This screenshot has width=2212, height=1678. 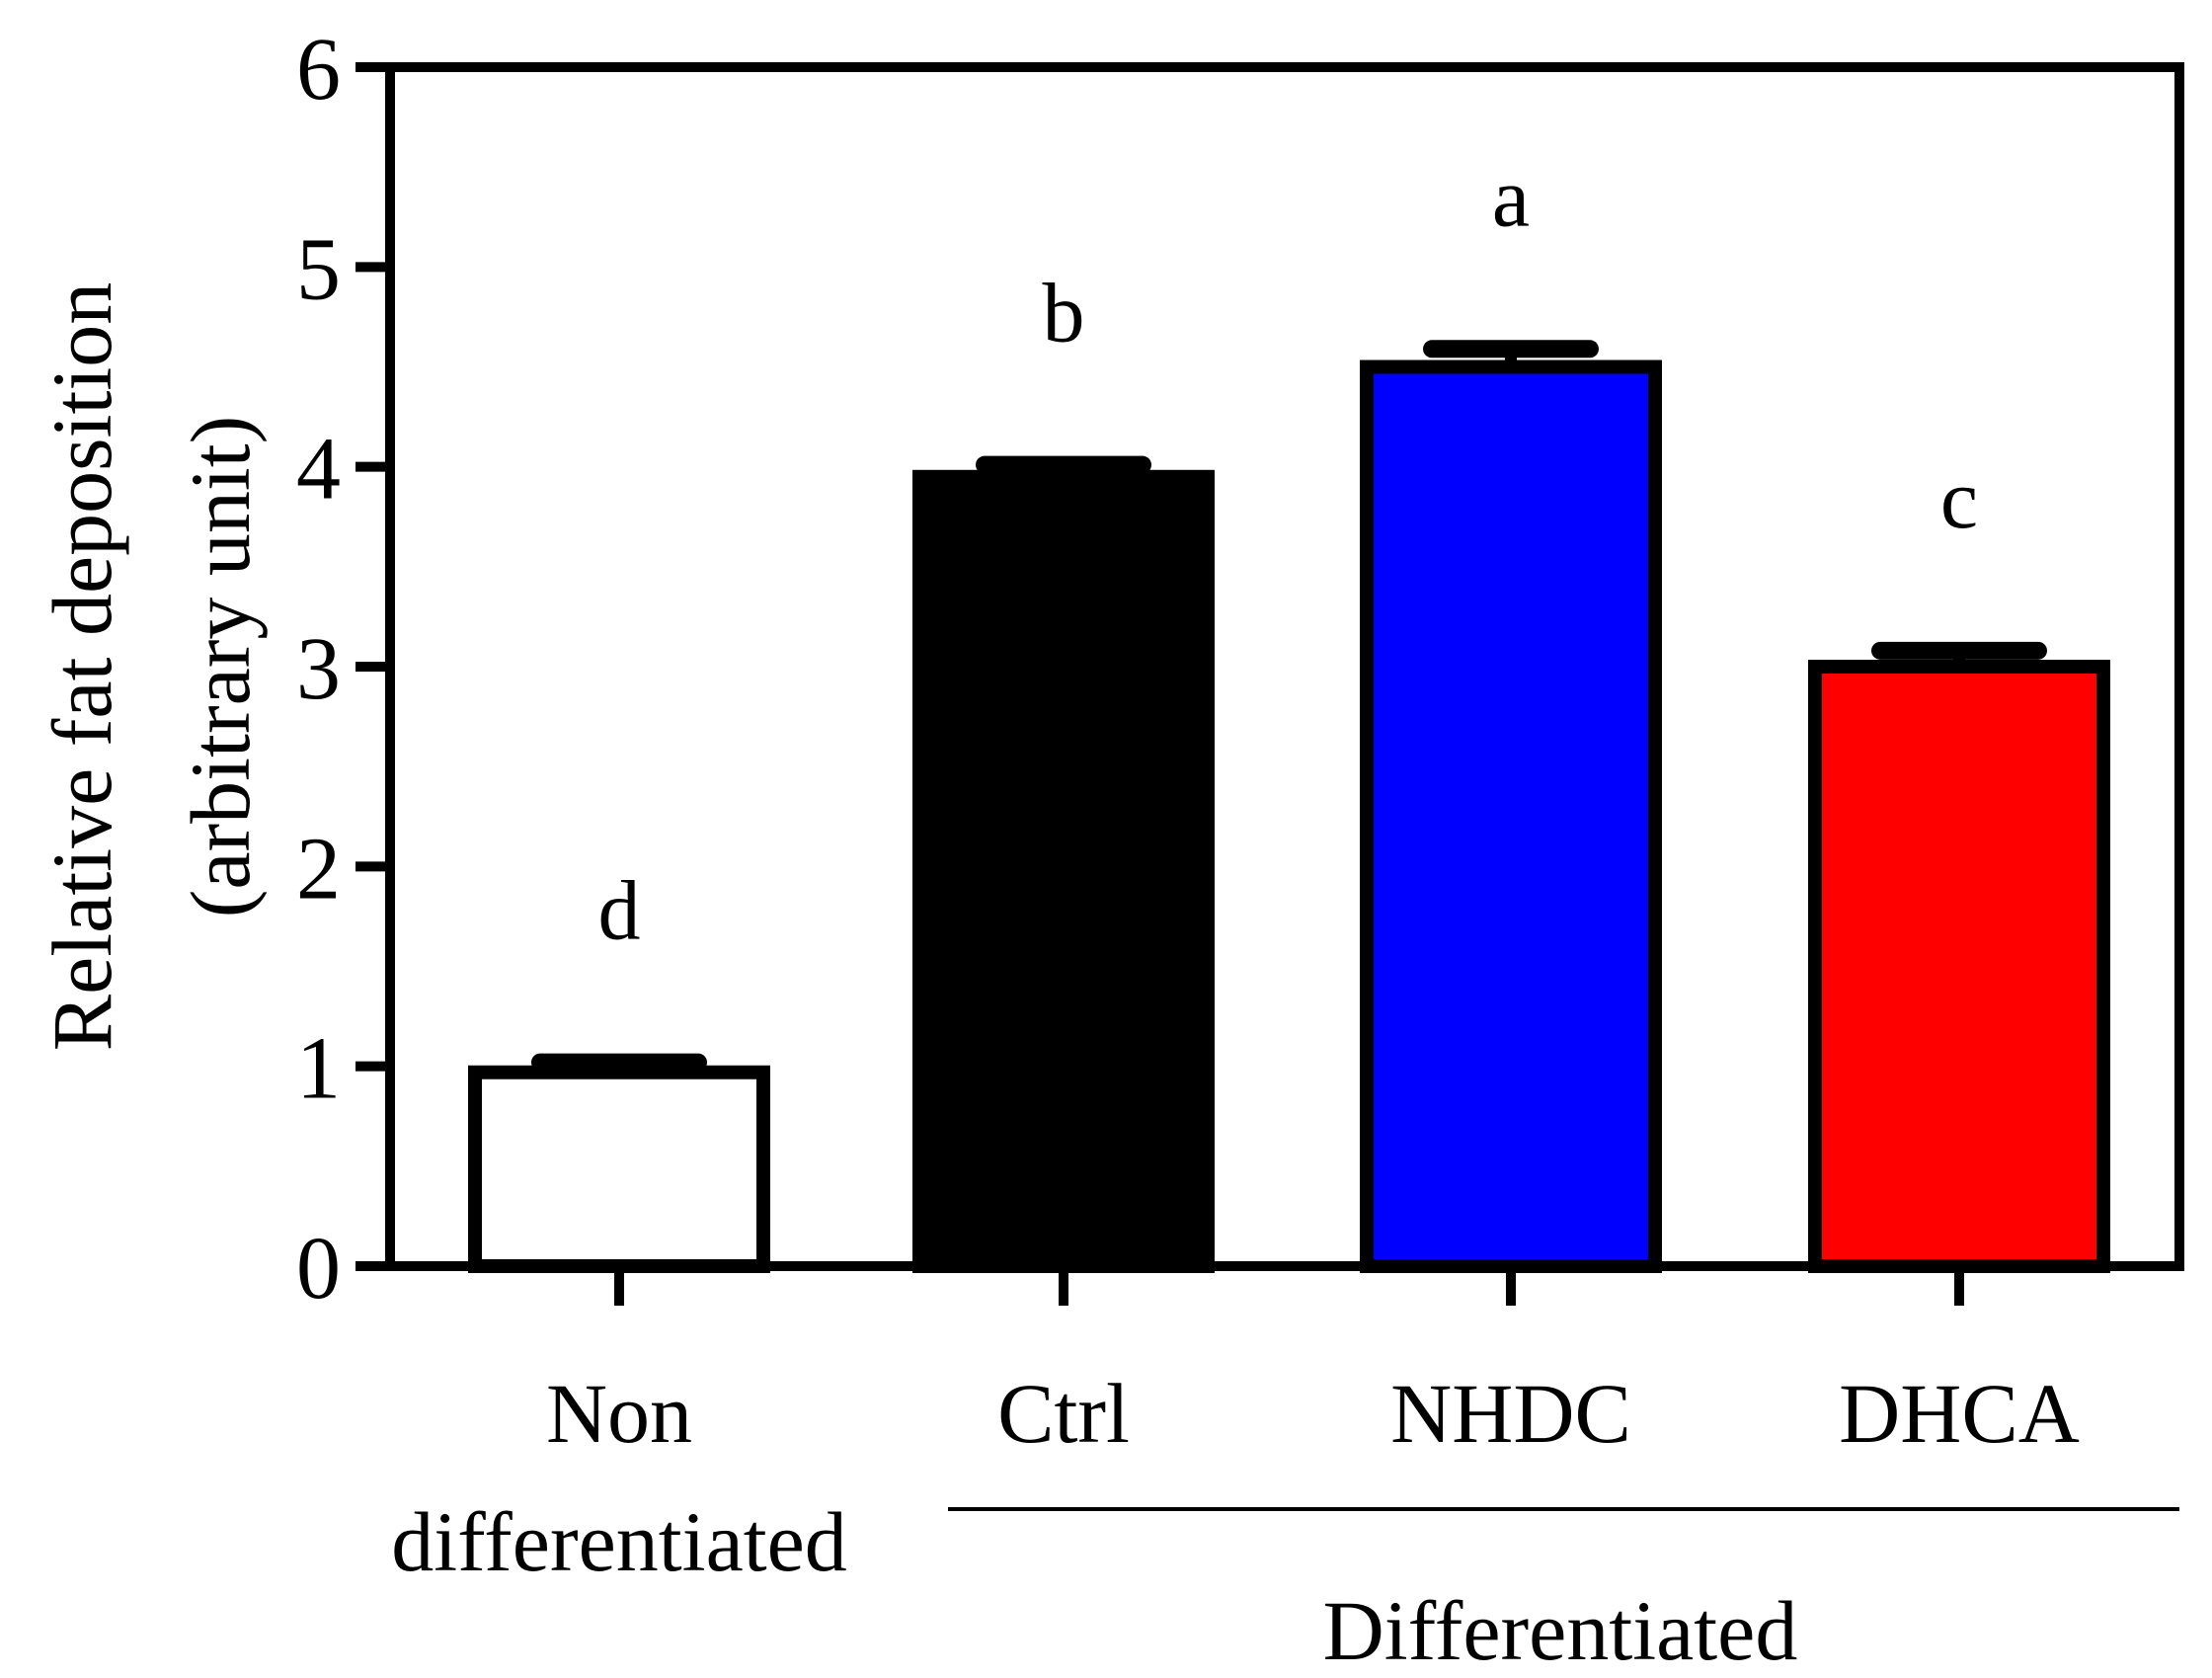 I want to click on y-tick-label: 5, so click(x=318, y=269).